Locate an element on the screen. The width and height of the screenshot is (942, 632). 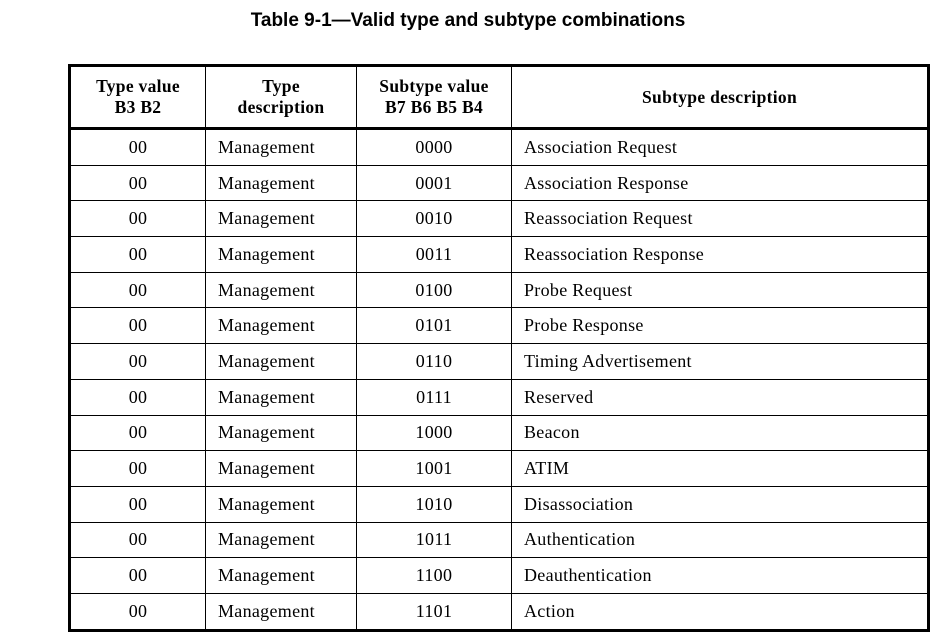
table-cell: 1001 is located at coordinates (434, 468).